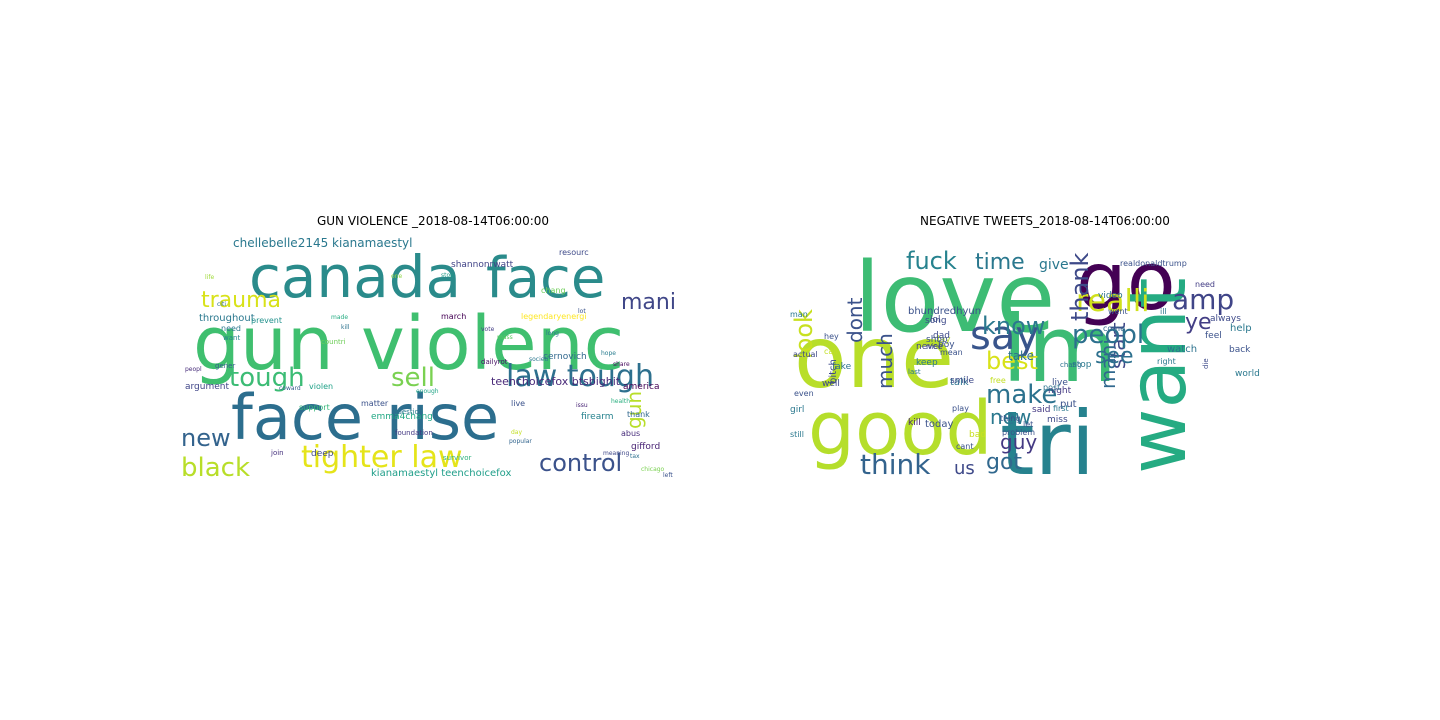 This screenshot has height=720, width=1440. Describe the element at coordinates (1198, 322) in the screenshot. I see `word-ye: ye` at that location.